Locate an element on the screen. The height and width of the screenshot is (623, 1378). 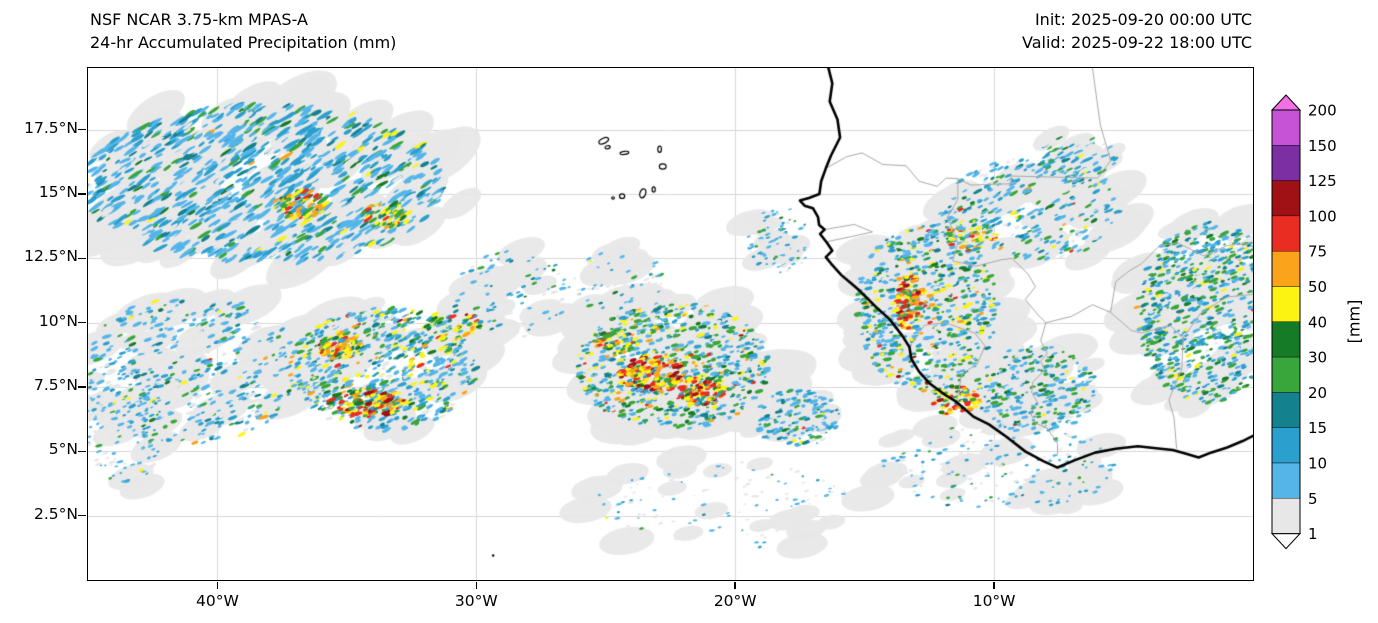
colorbar-tick-label: 200 is located at coordinates (1322, 111).